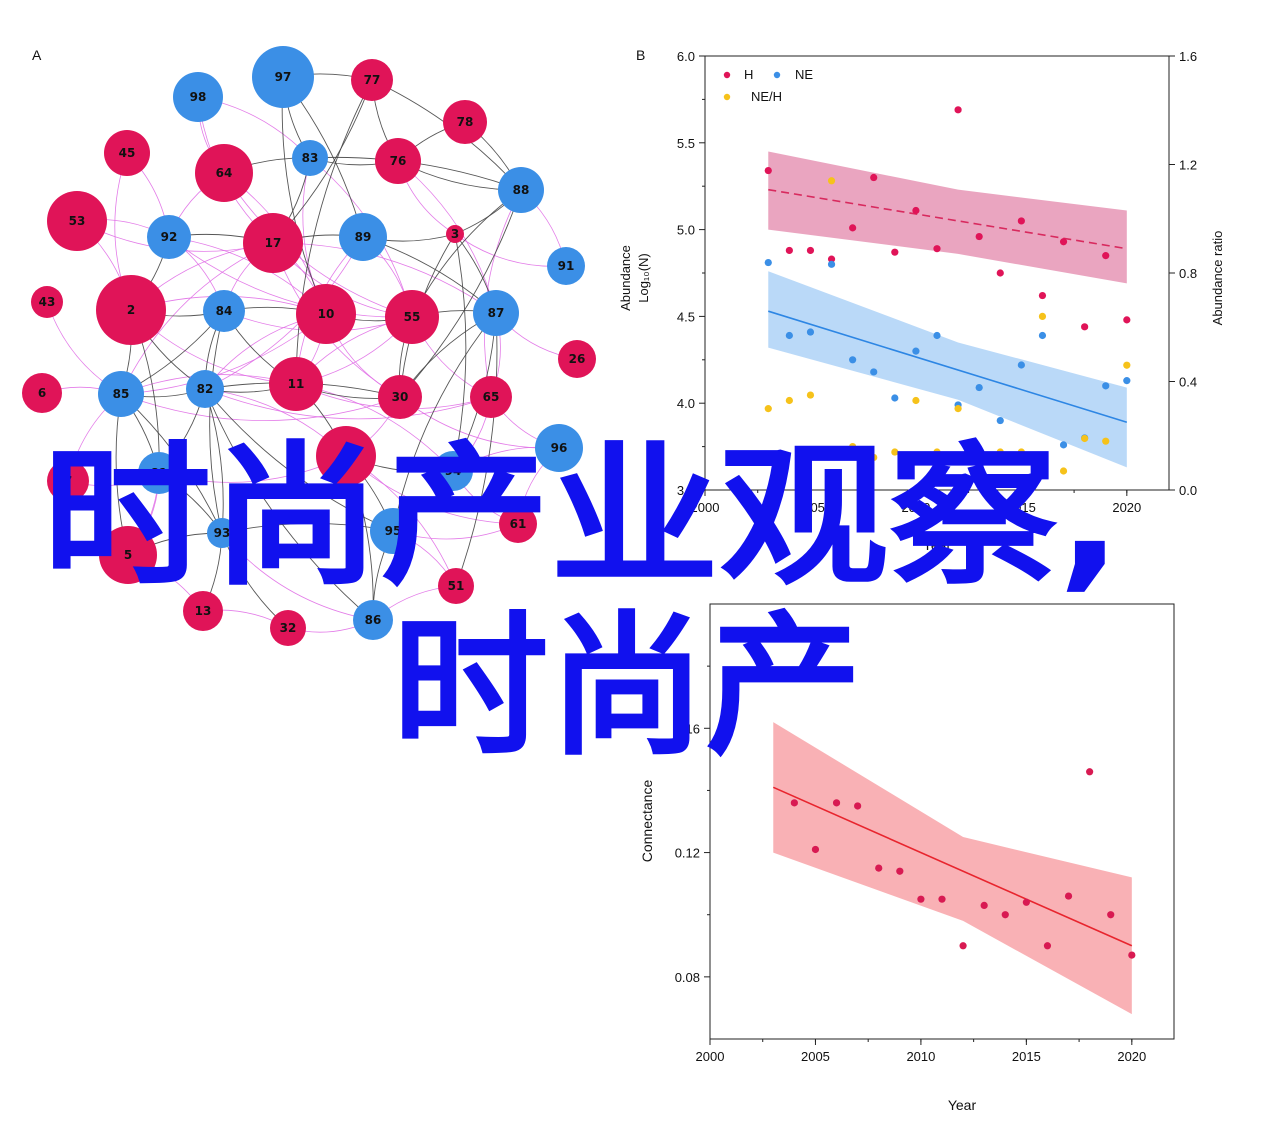 The image size is (1269, 1130). What do you see at coordinates (1131, 1056) in the screenshot?
I see `x-tick-label: 2020` at bounding box center [1131, 1056].